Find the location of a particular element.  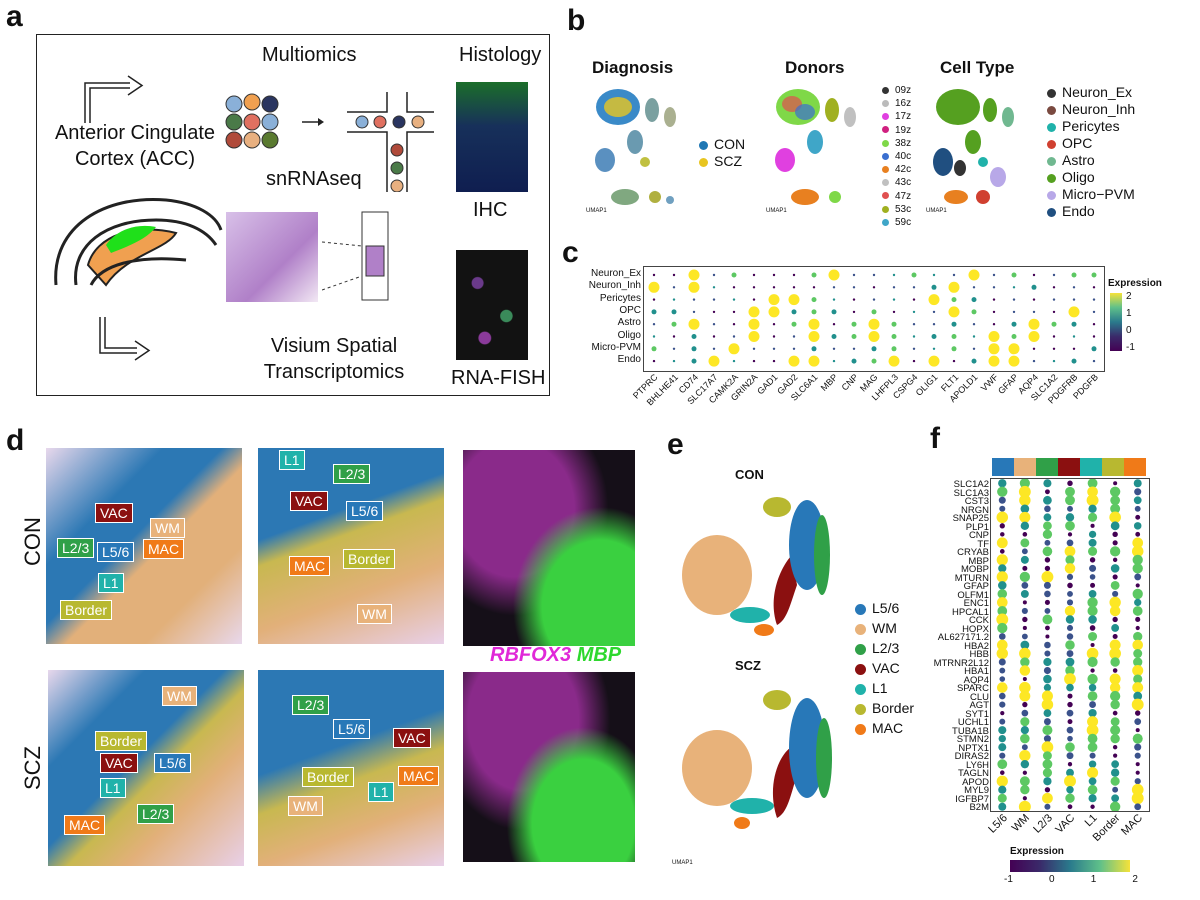

f-gene-label: GFAP is located at coordinates (976, 587).